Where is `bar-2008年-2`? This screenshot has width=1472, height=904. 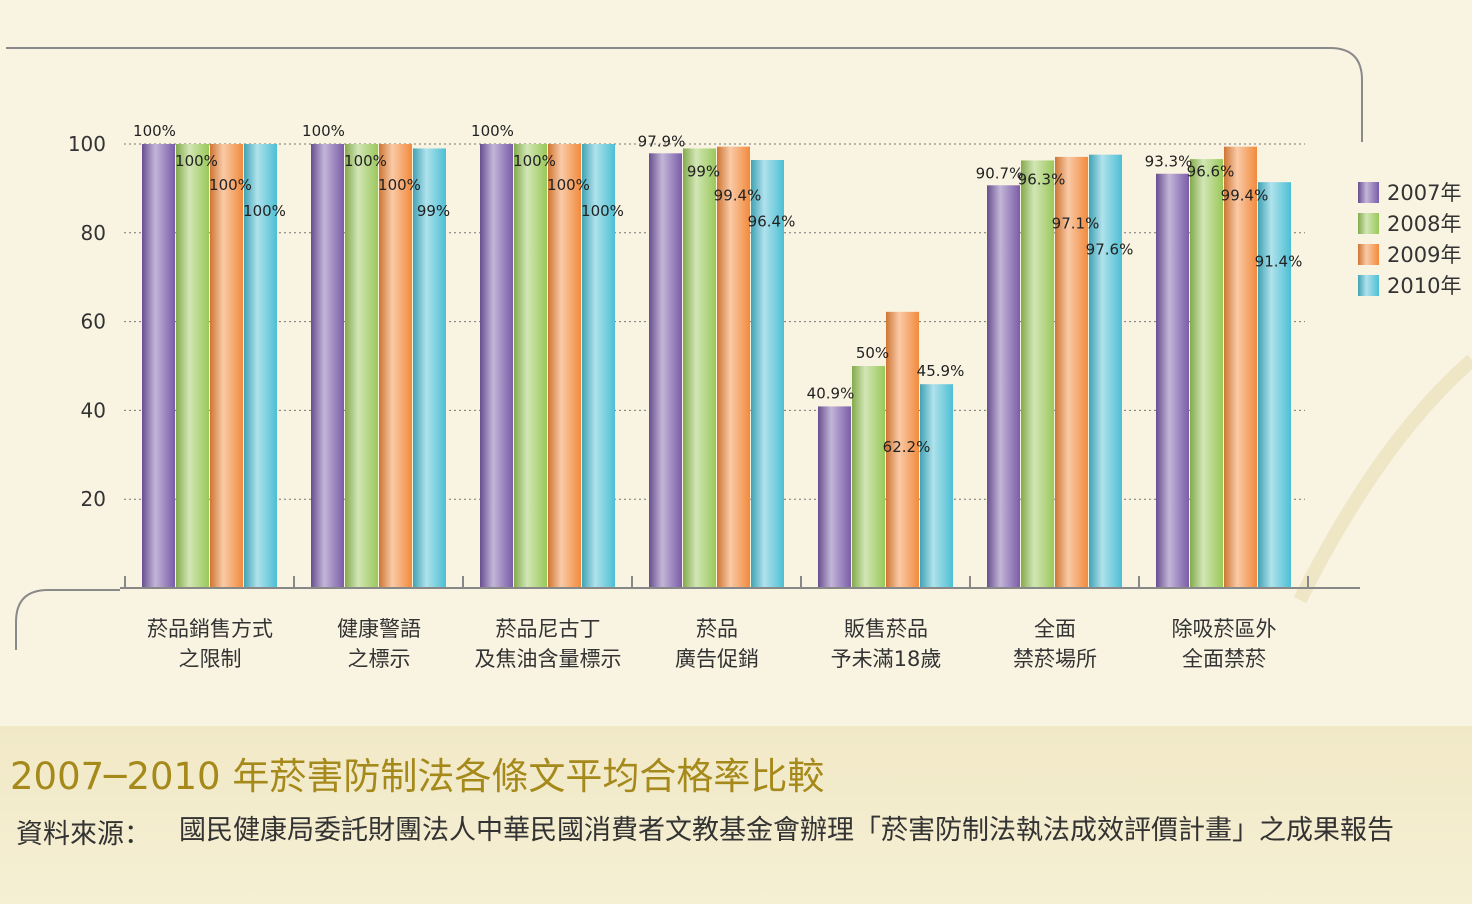 bar-2008年-2 is located at coordinates (530, 366).